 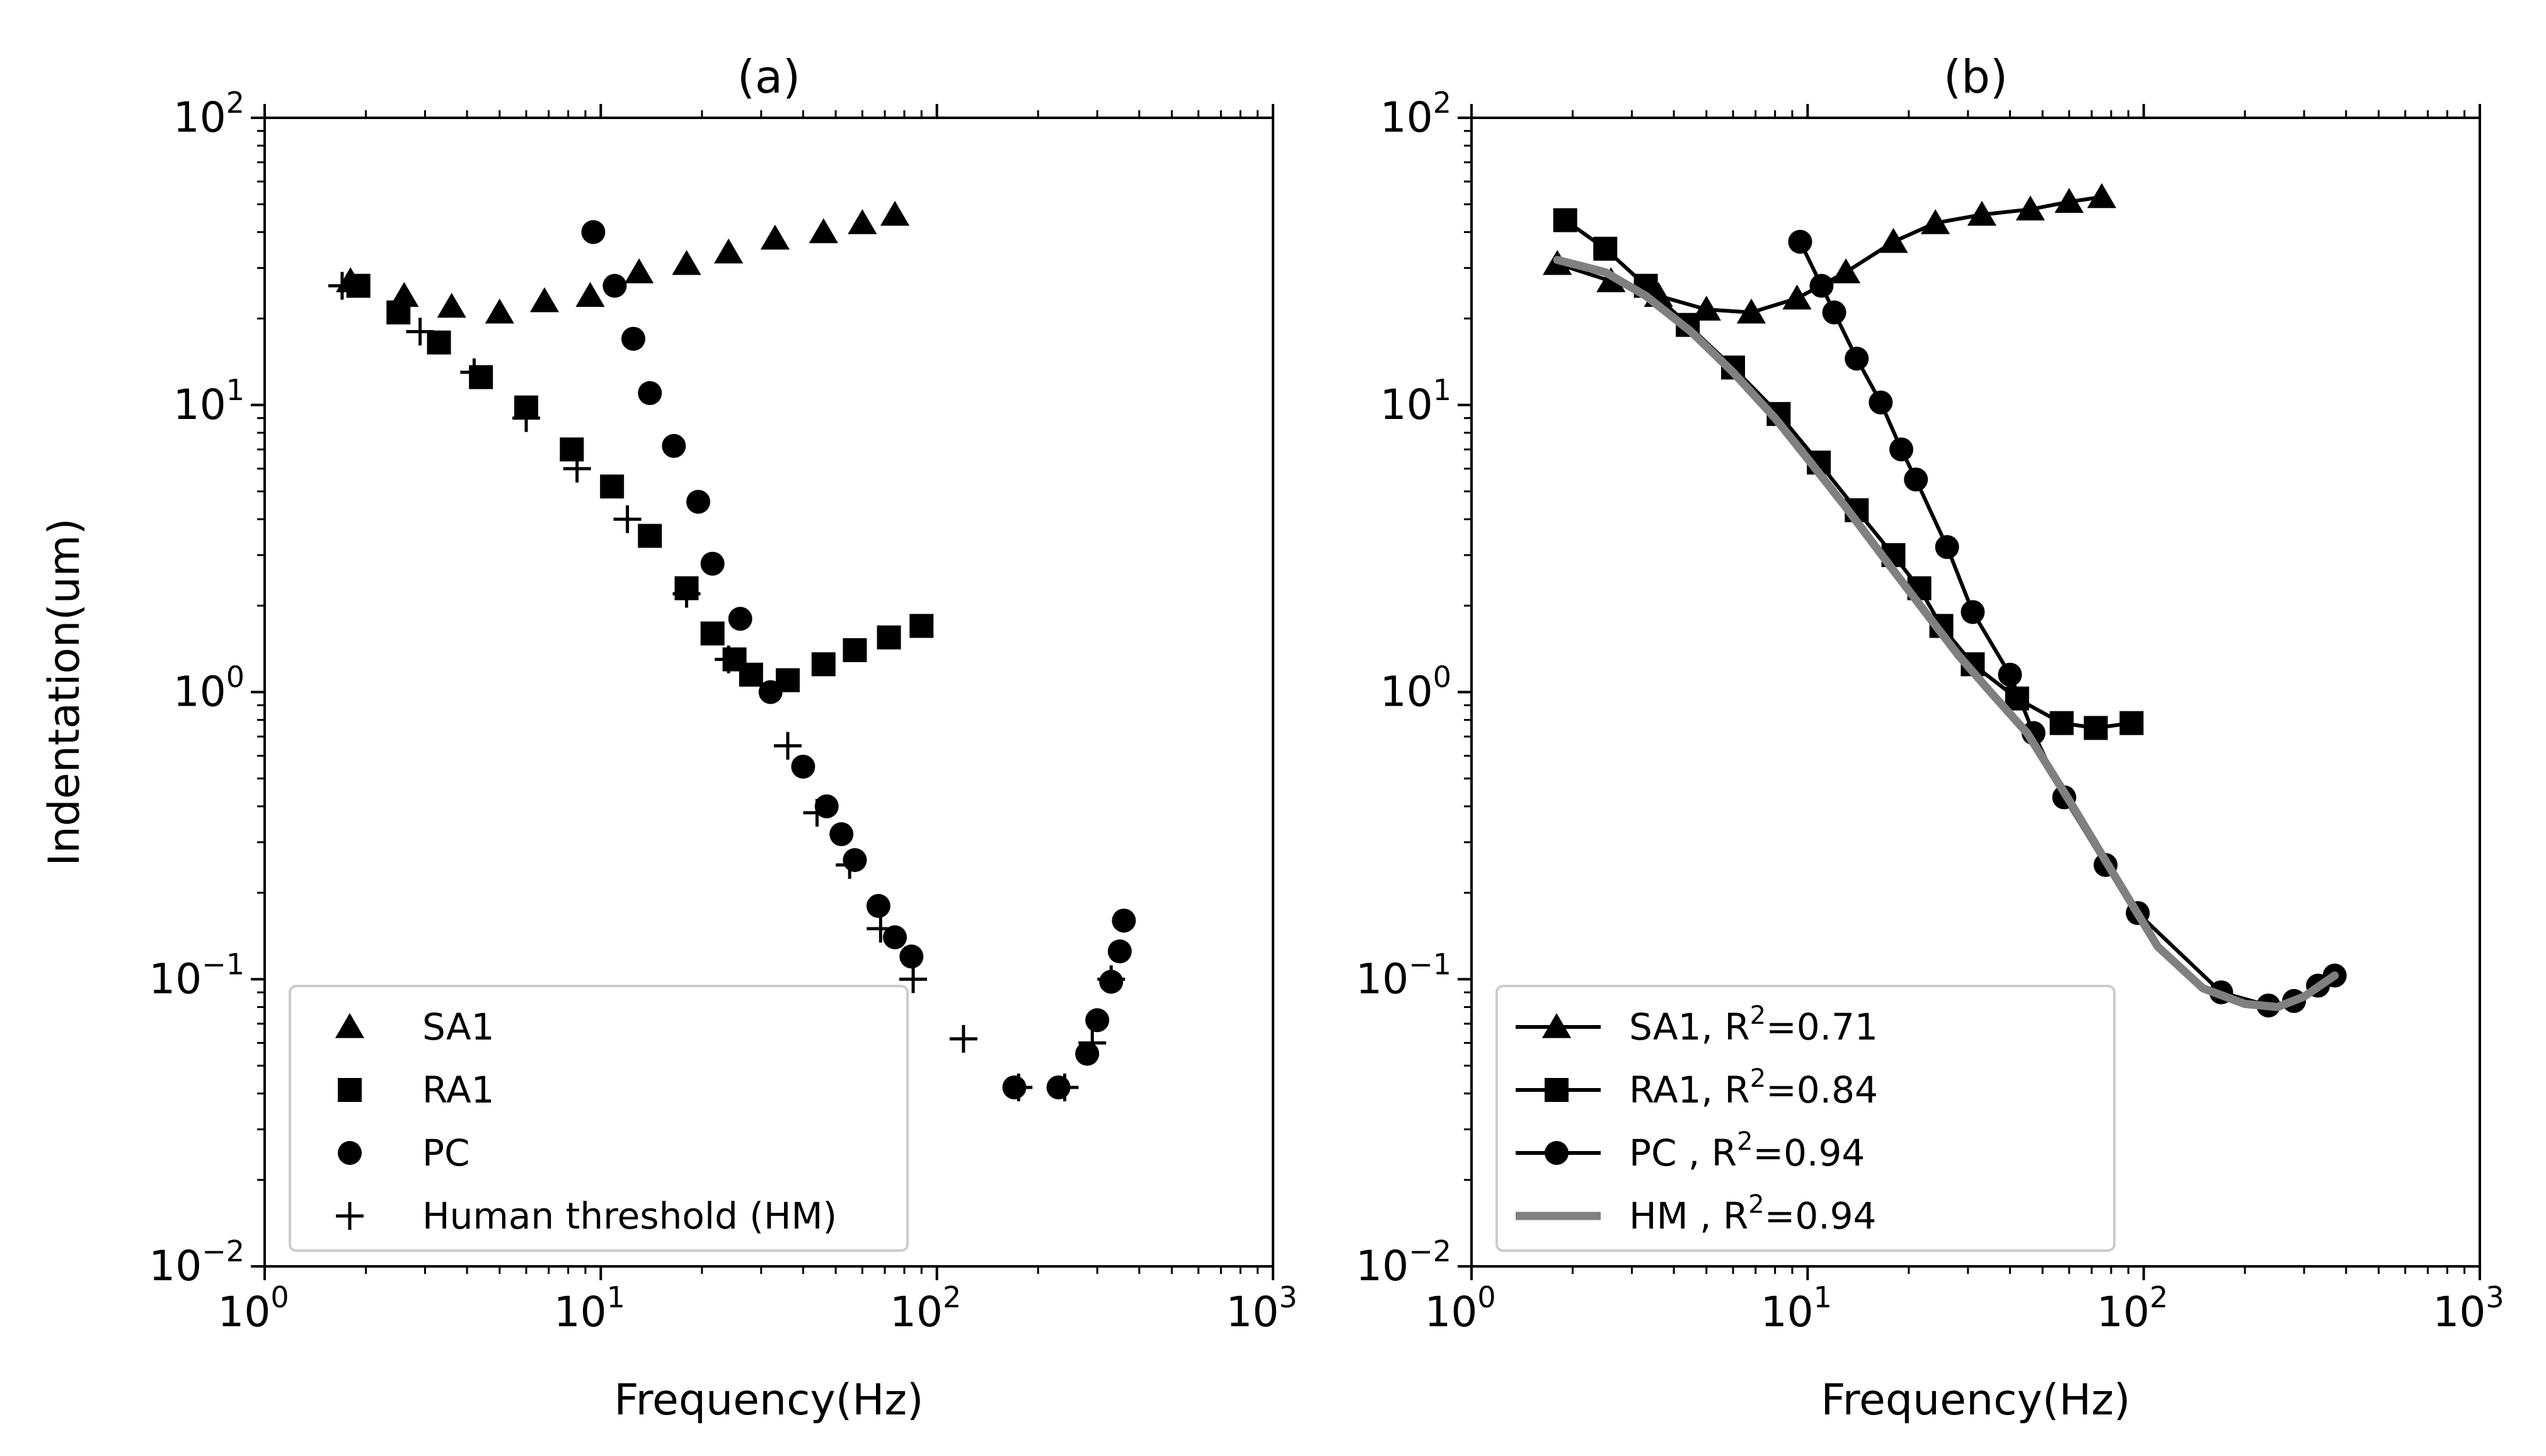 I want to click on legend-label: PC, so click(x=445, y=1153).